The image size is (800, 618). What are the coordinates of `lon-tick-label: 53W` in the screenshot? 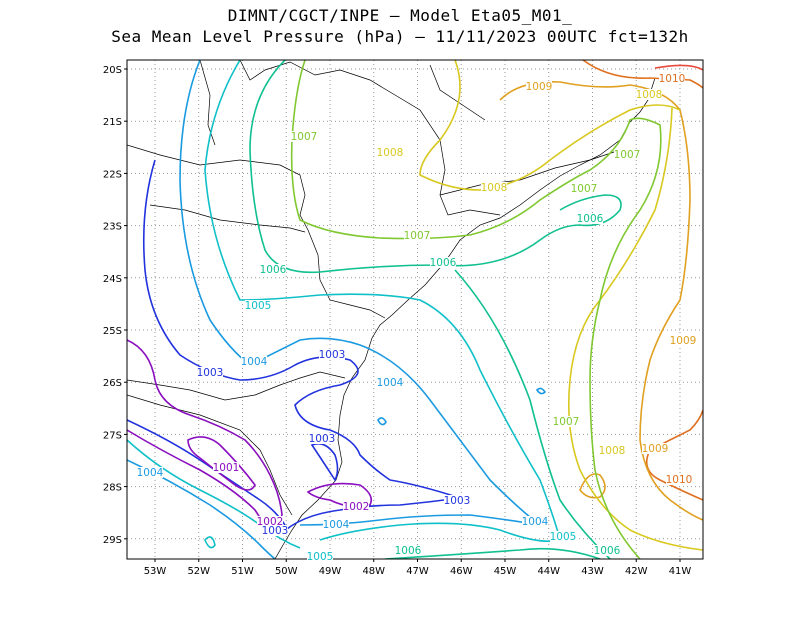 It's located at (155, 571).